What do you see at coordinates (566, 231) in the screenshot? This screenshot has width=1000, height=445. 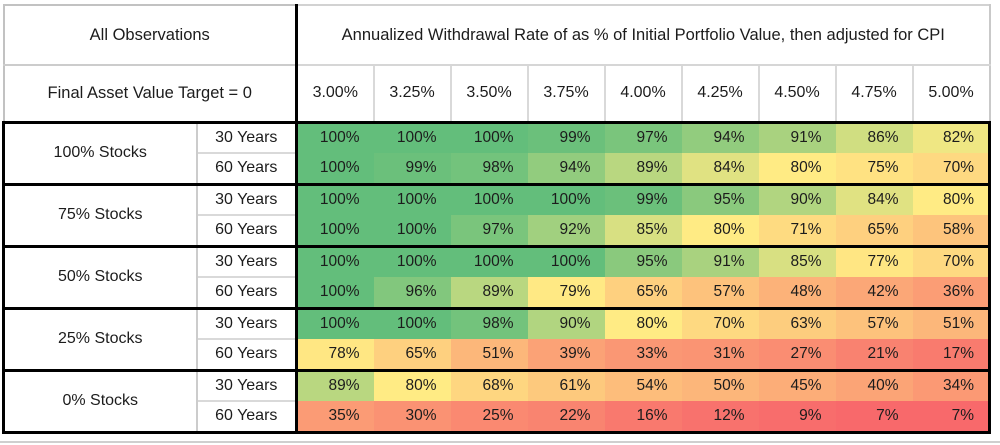 I see `heatmap-cell: 92%` at bounding box center [566, 231].